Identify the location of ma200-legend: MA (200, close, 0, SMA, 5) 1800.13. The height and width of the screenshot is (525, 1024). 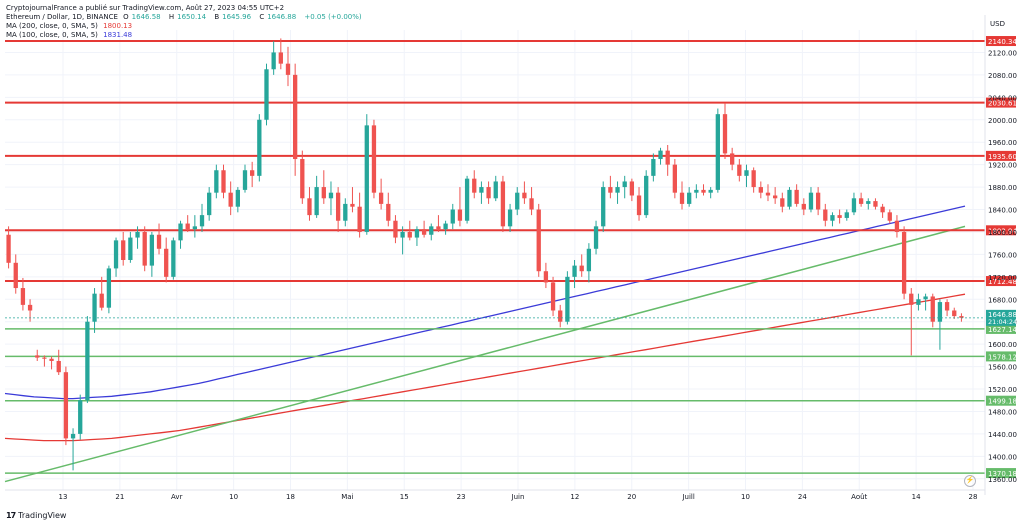
(185, 26).